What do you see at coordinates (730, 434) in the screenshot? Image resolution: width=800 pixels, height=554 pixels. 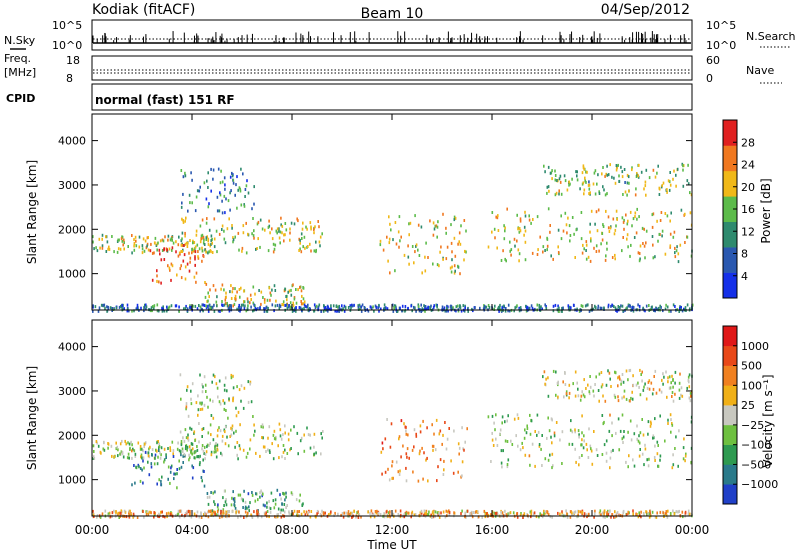 I see `colorbar-swatch` at bounding box center [730, 434].